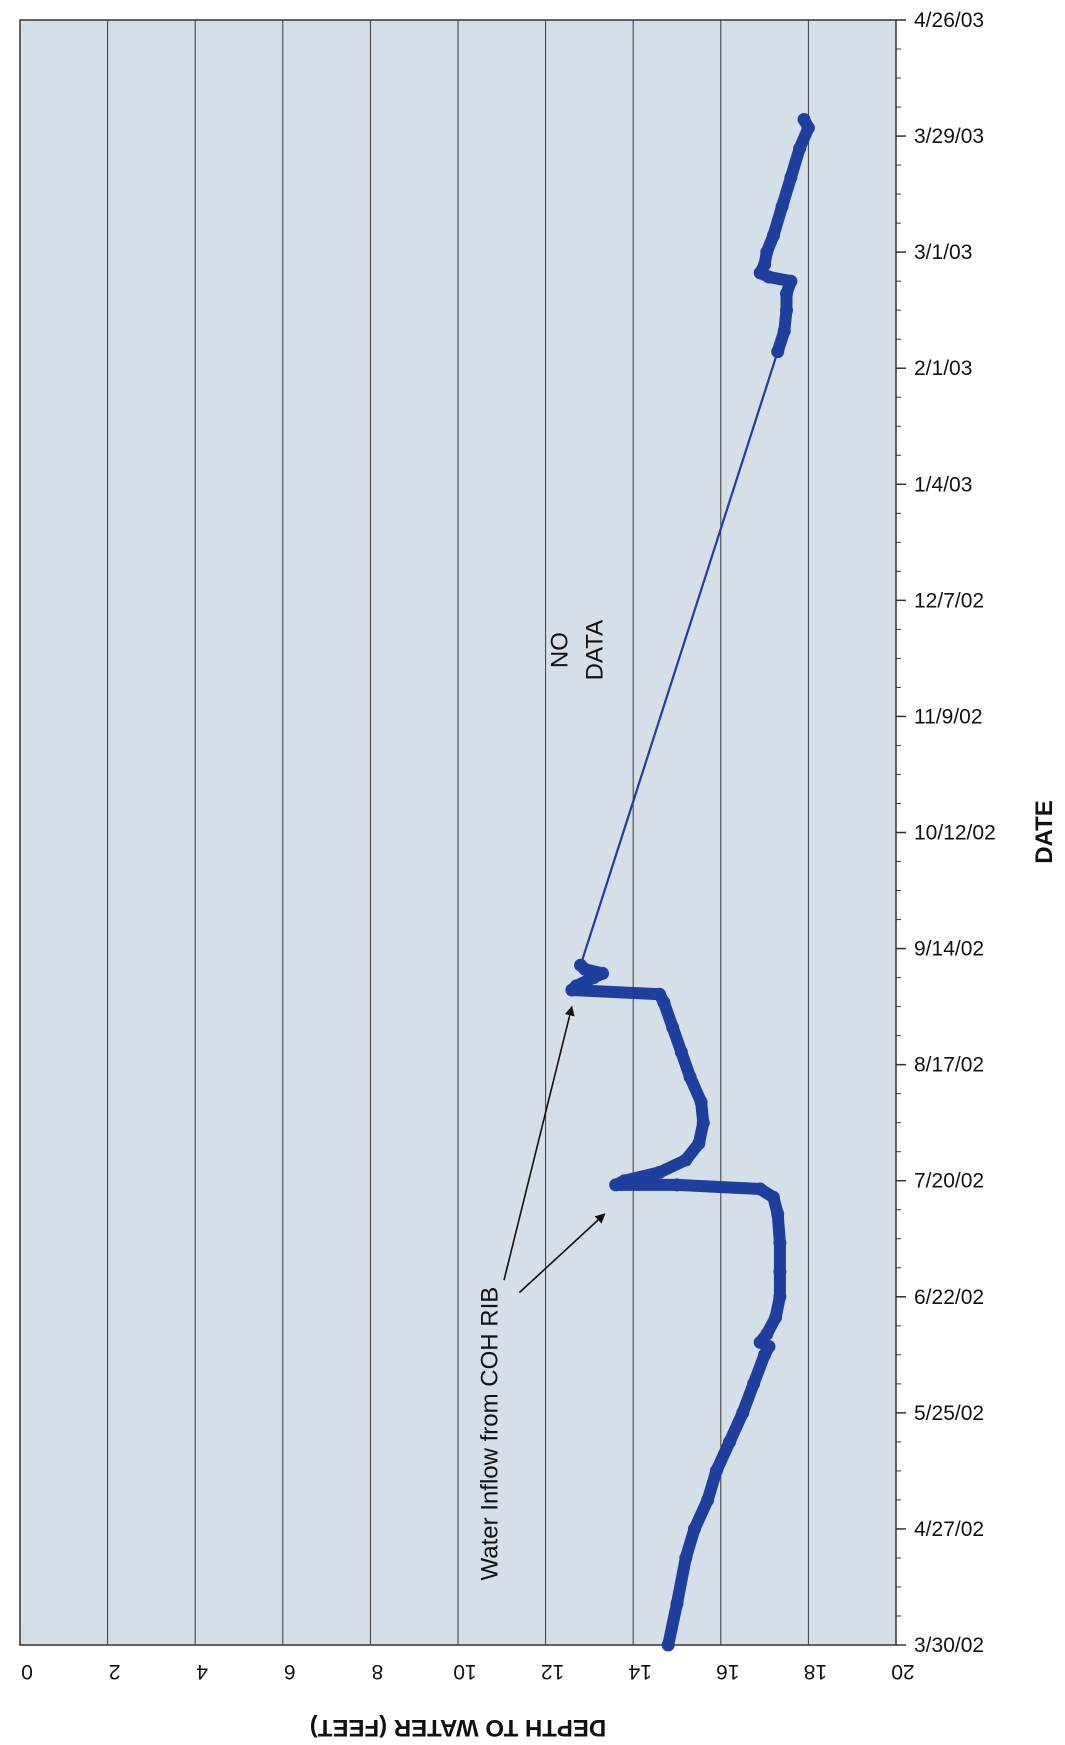  I want to click on date-tick-label: 4/26/03, so click(949, 20).